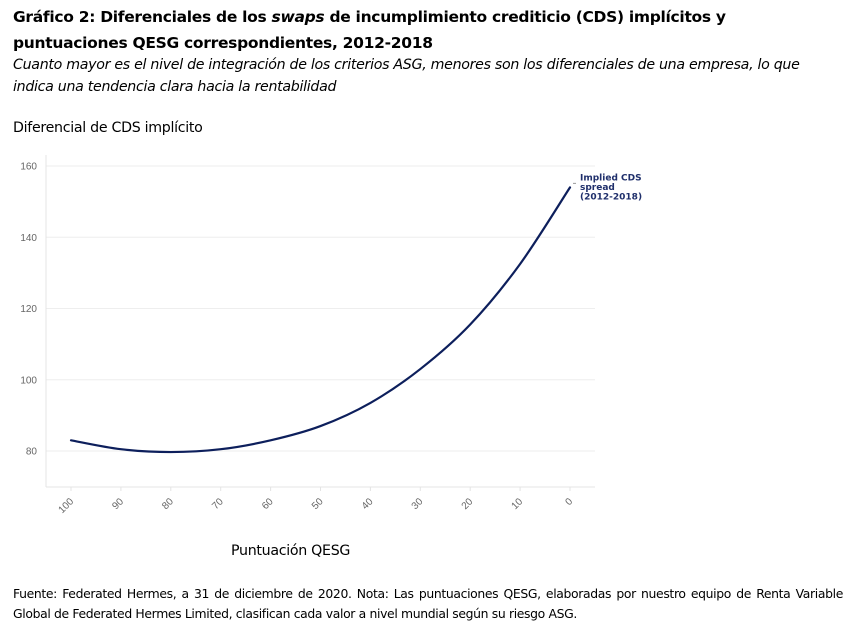 The width and height of the screenshot is (850, 628). Describe the element at coordinates (268, 504) in the screenshot. I see `x-tick-label: 60` at that location.